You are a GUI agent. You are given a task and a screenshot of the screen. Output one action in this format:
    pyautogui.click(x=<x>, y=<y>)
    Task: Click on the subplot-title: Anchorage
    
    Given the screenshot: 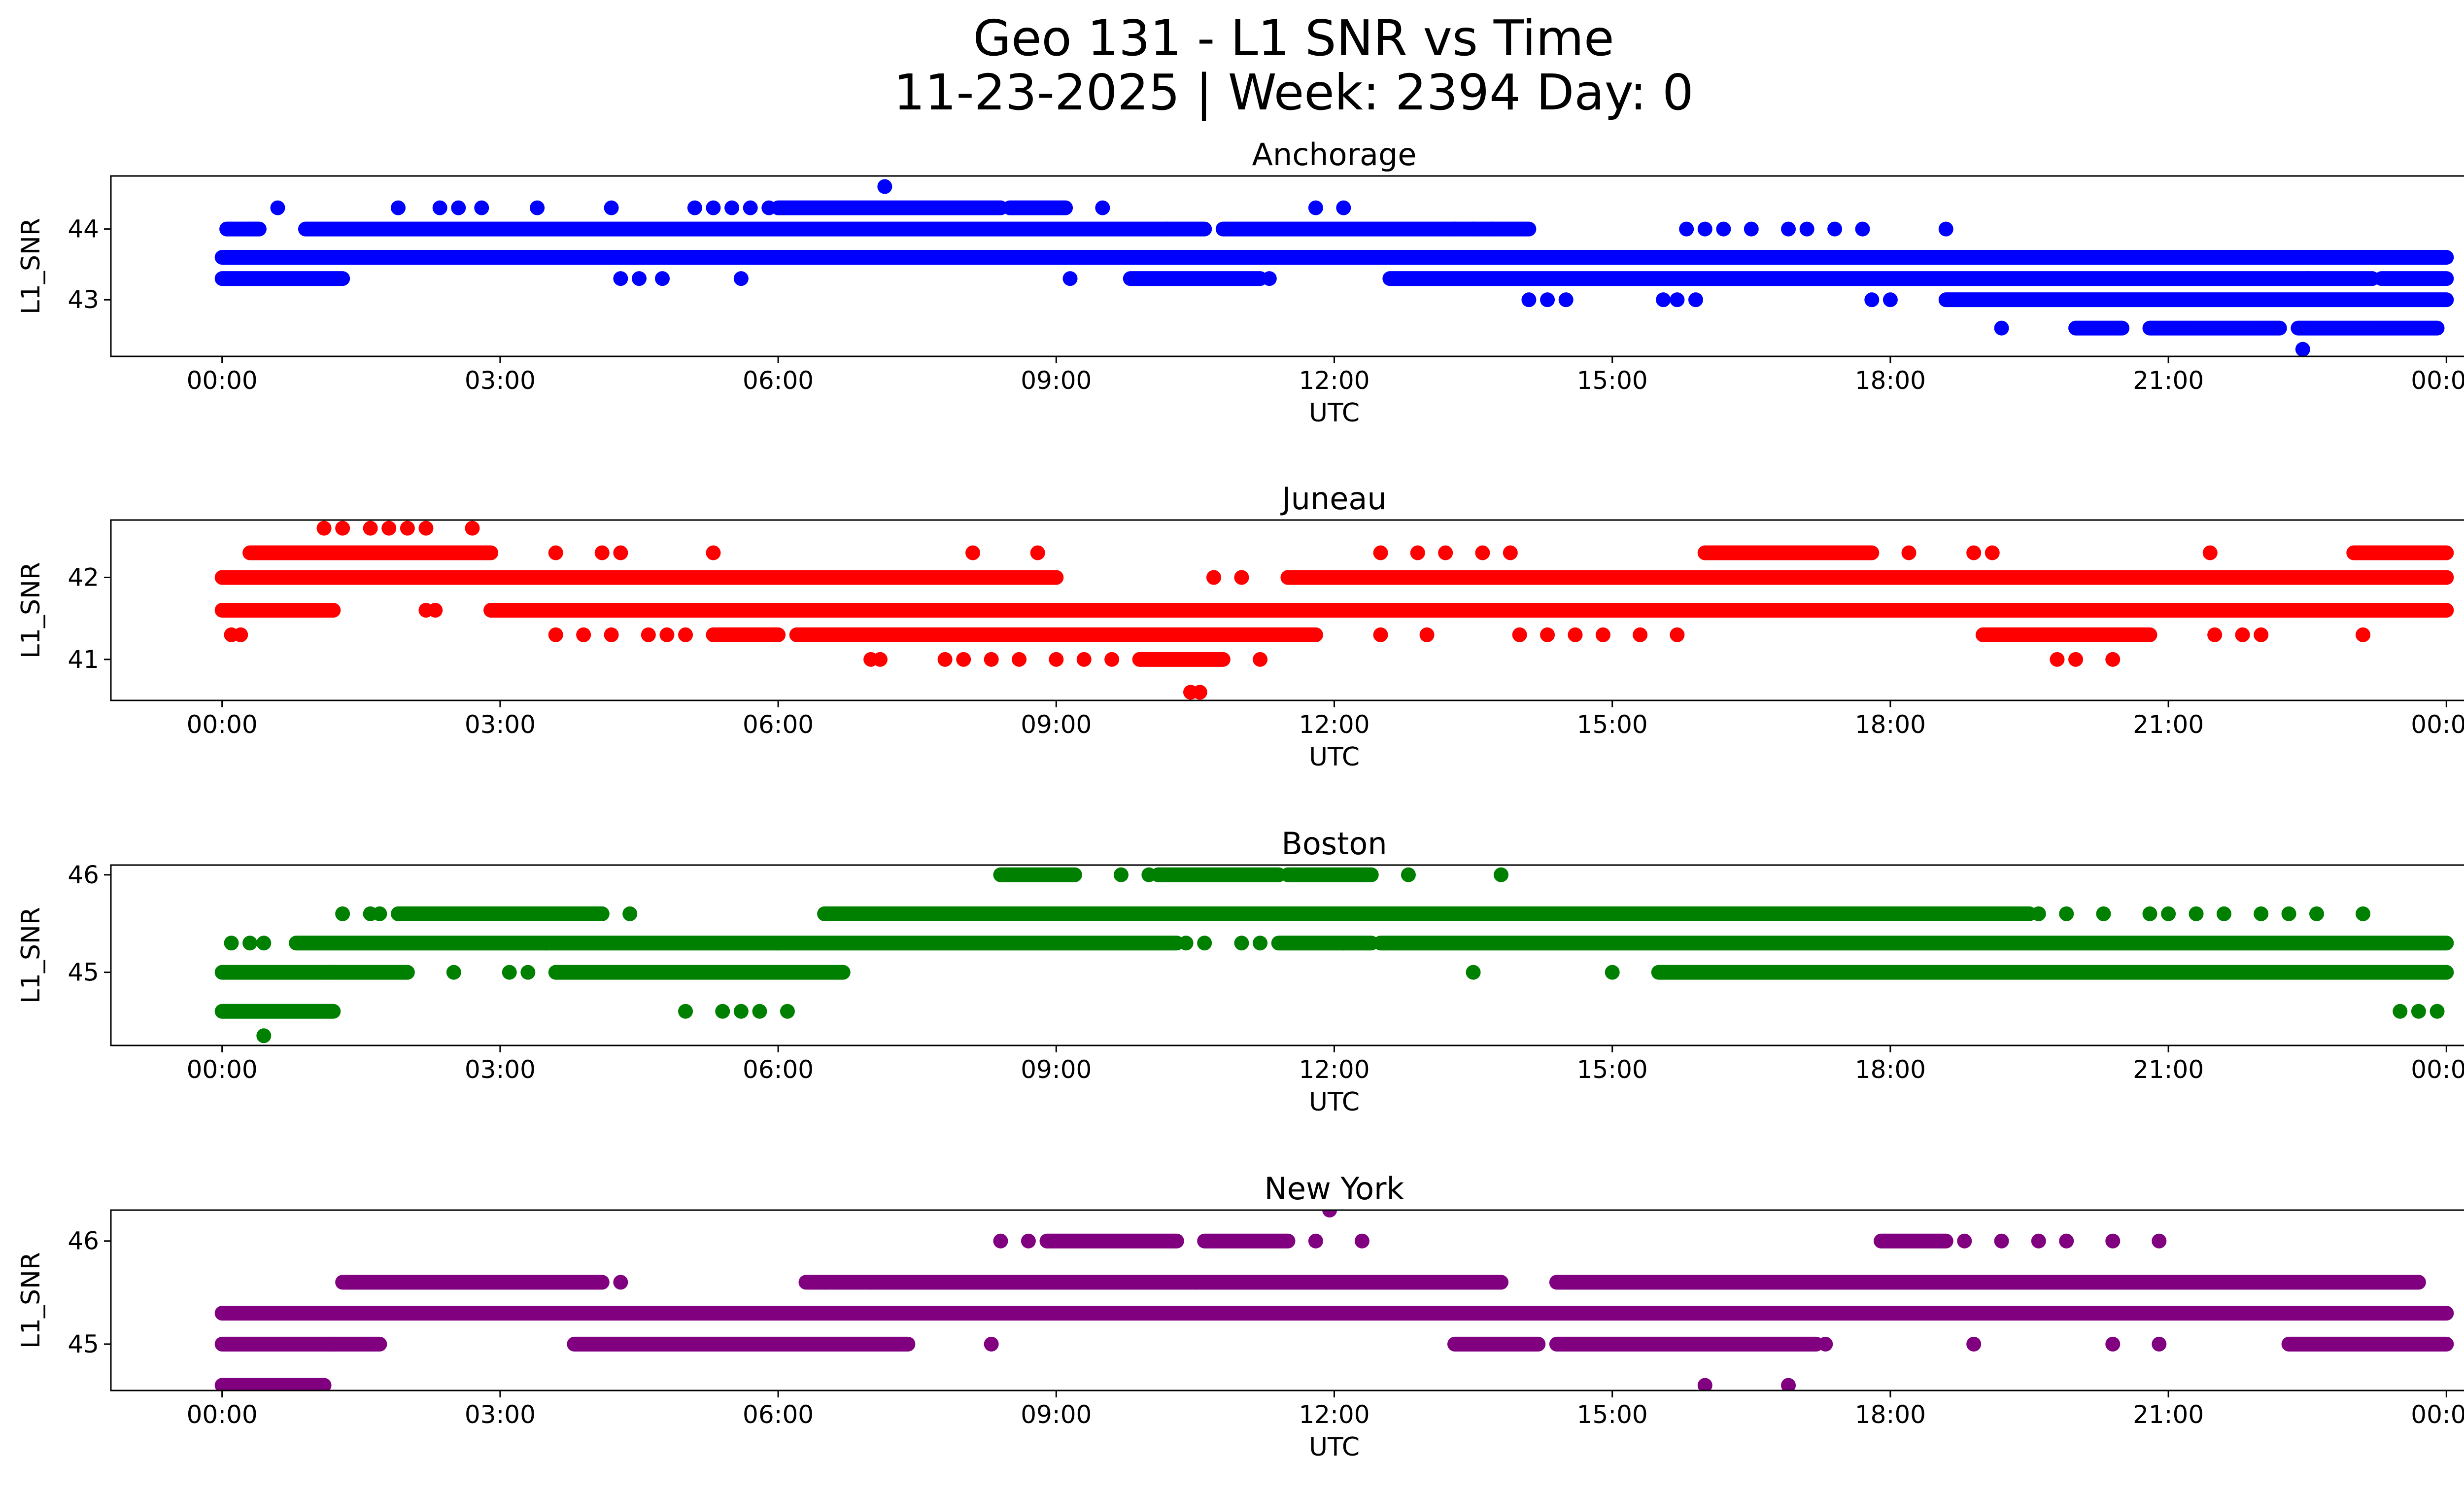 What is the action you would take?
    pyautogui.click(x=1334, y=155)
    